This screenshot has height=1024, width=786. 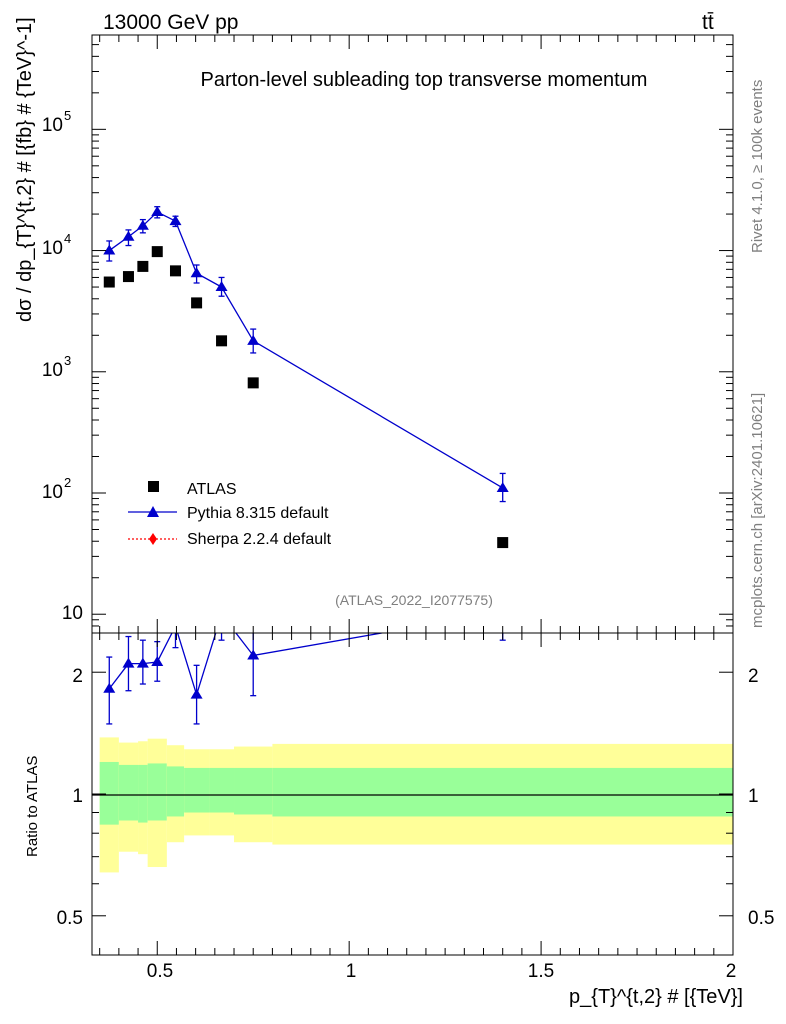 I want to click on ratio-tick-label-2: 2, so click(x=77, y=676).